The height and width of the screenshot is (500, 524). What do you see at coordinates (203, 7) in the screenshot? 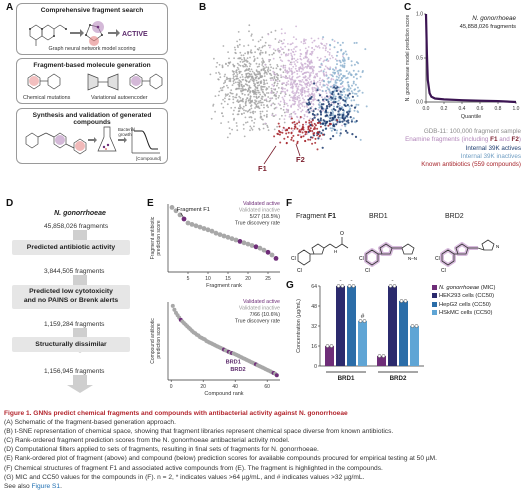
I see `panel-b-letter: B` at bounding box center [203, 7].